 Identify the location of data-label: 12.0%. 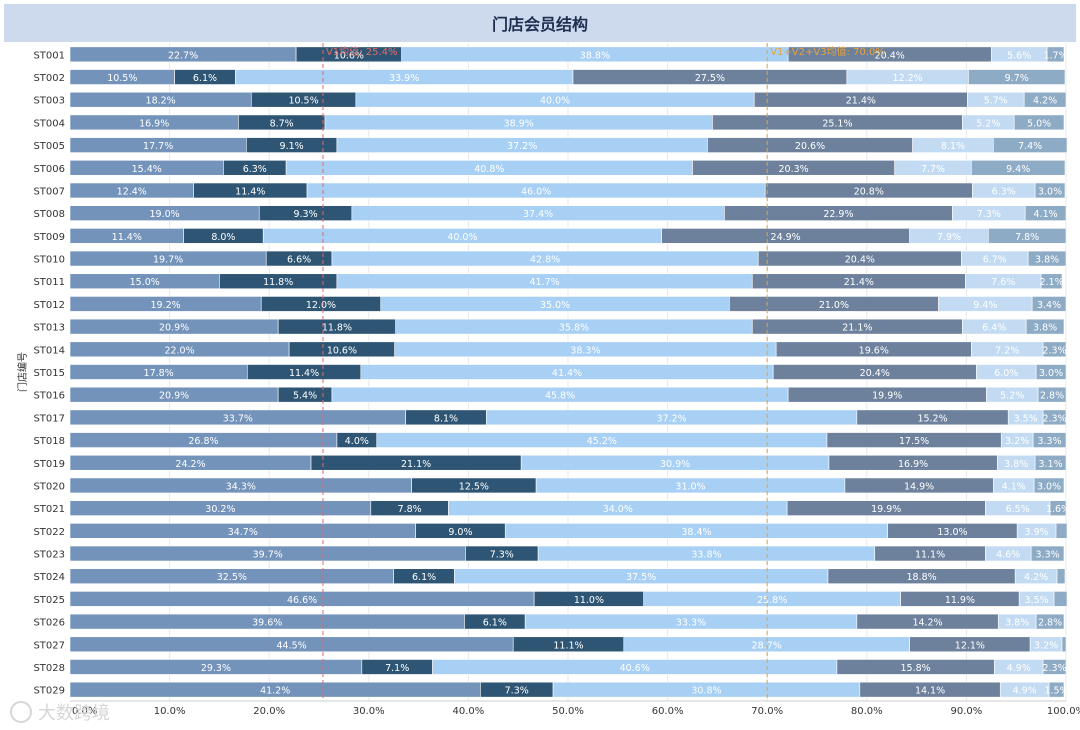
(321, 305).